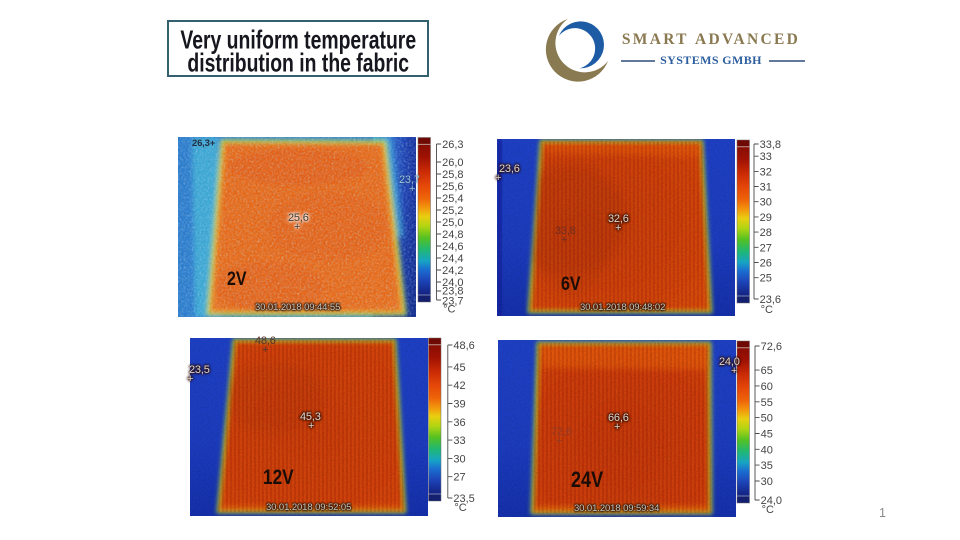  I want to click on svg-text: 28, so click(766, 233).